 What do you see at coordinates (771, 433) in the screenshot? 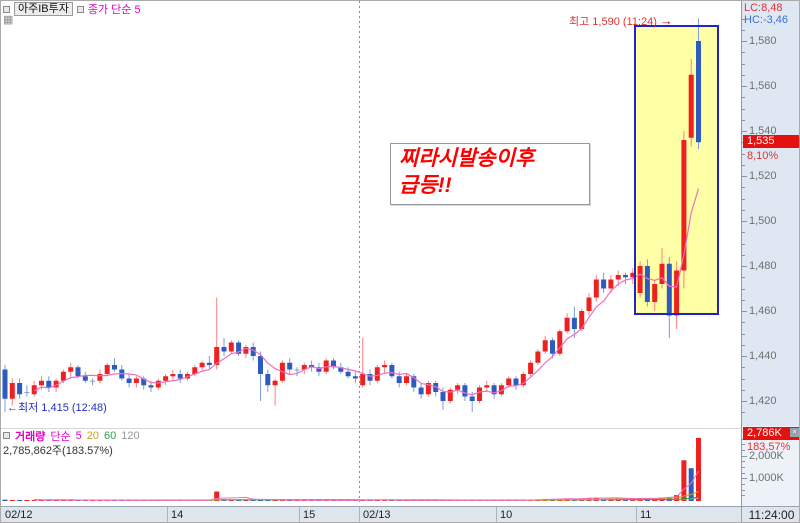
I see `current-volume-marker: 2,786K` at bounding box center [771, 433].